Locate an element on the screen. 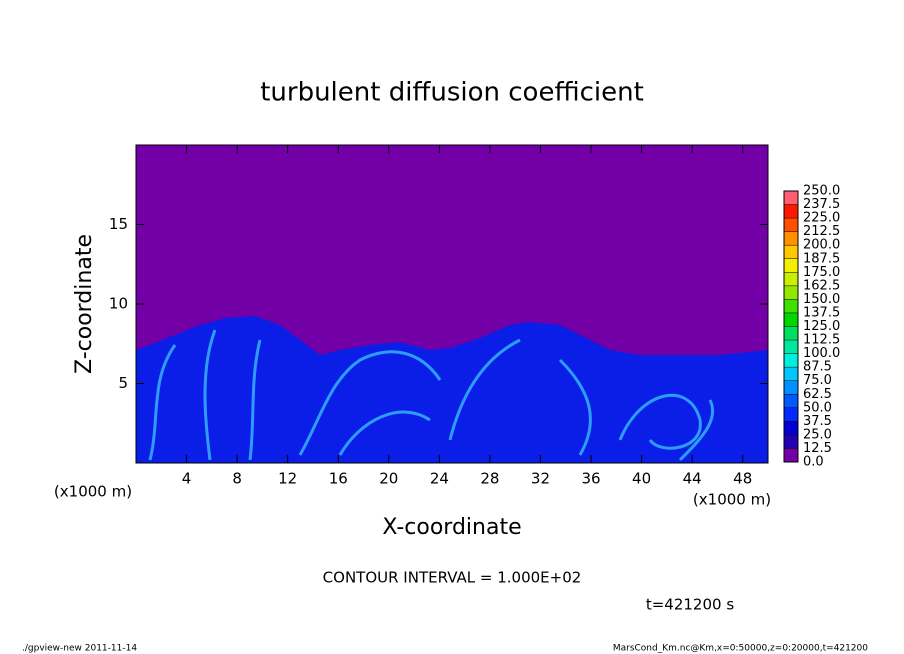  colorbar-label: 150.0 is located at coordinates (821, 299).